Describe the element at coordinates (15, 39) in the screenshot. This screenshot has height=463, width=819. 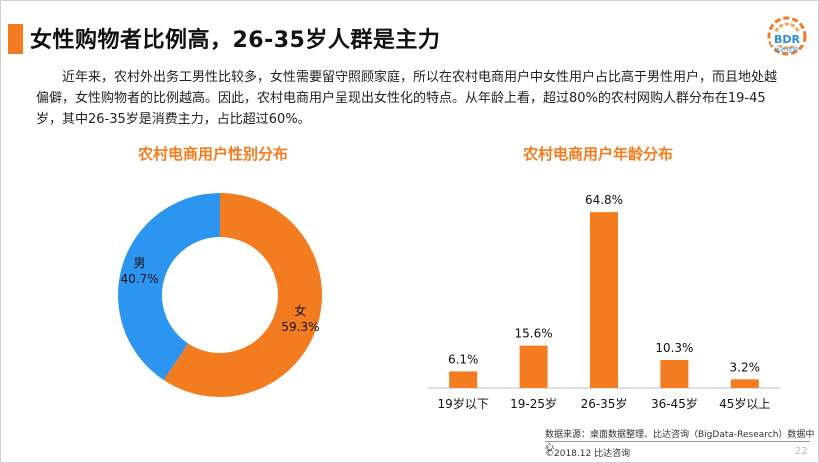
I see `title-accent-bar` at that location.